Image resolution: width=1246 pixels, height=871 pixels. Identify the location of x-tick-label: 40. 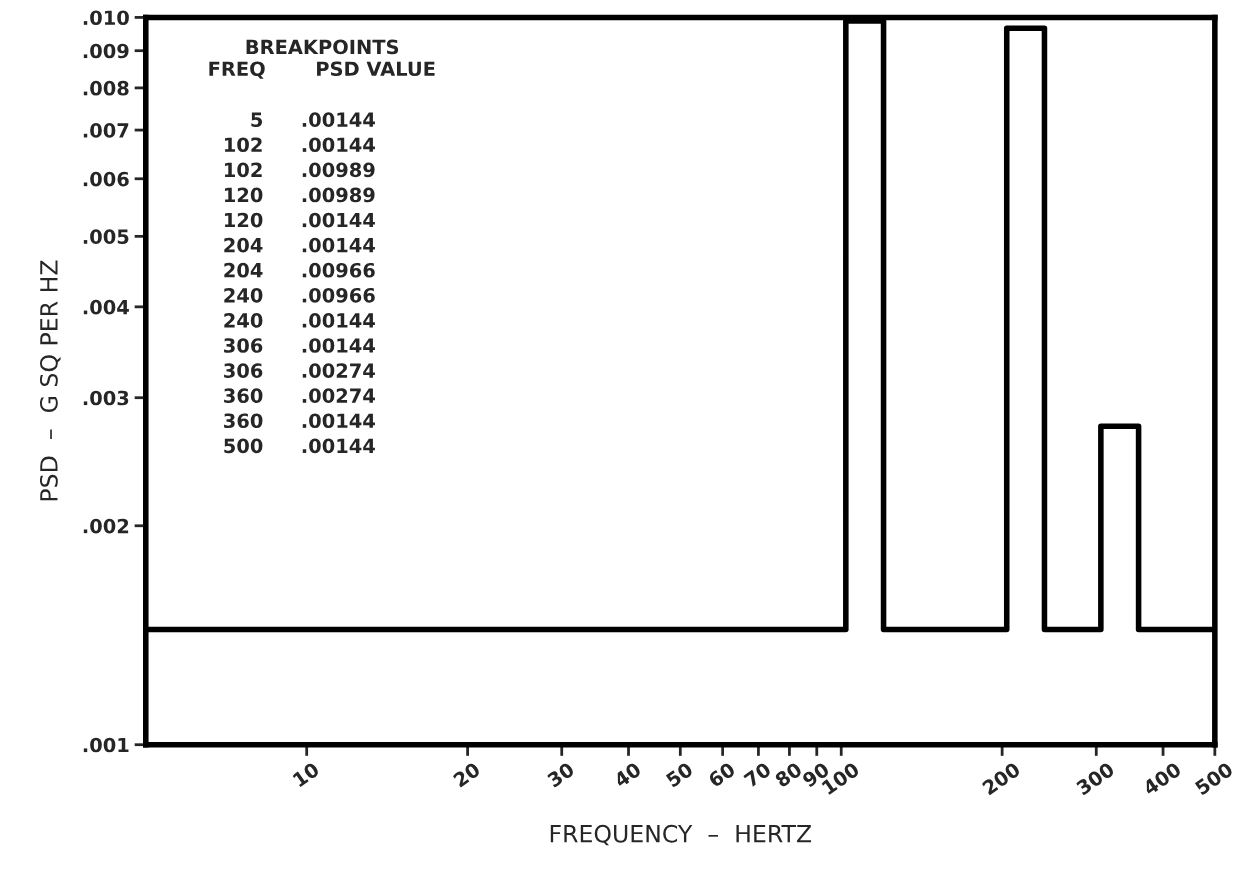
(627, 775).